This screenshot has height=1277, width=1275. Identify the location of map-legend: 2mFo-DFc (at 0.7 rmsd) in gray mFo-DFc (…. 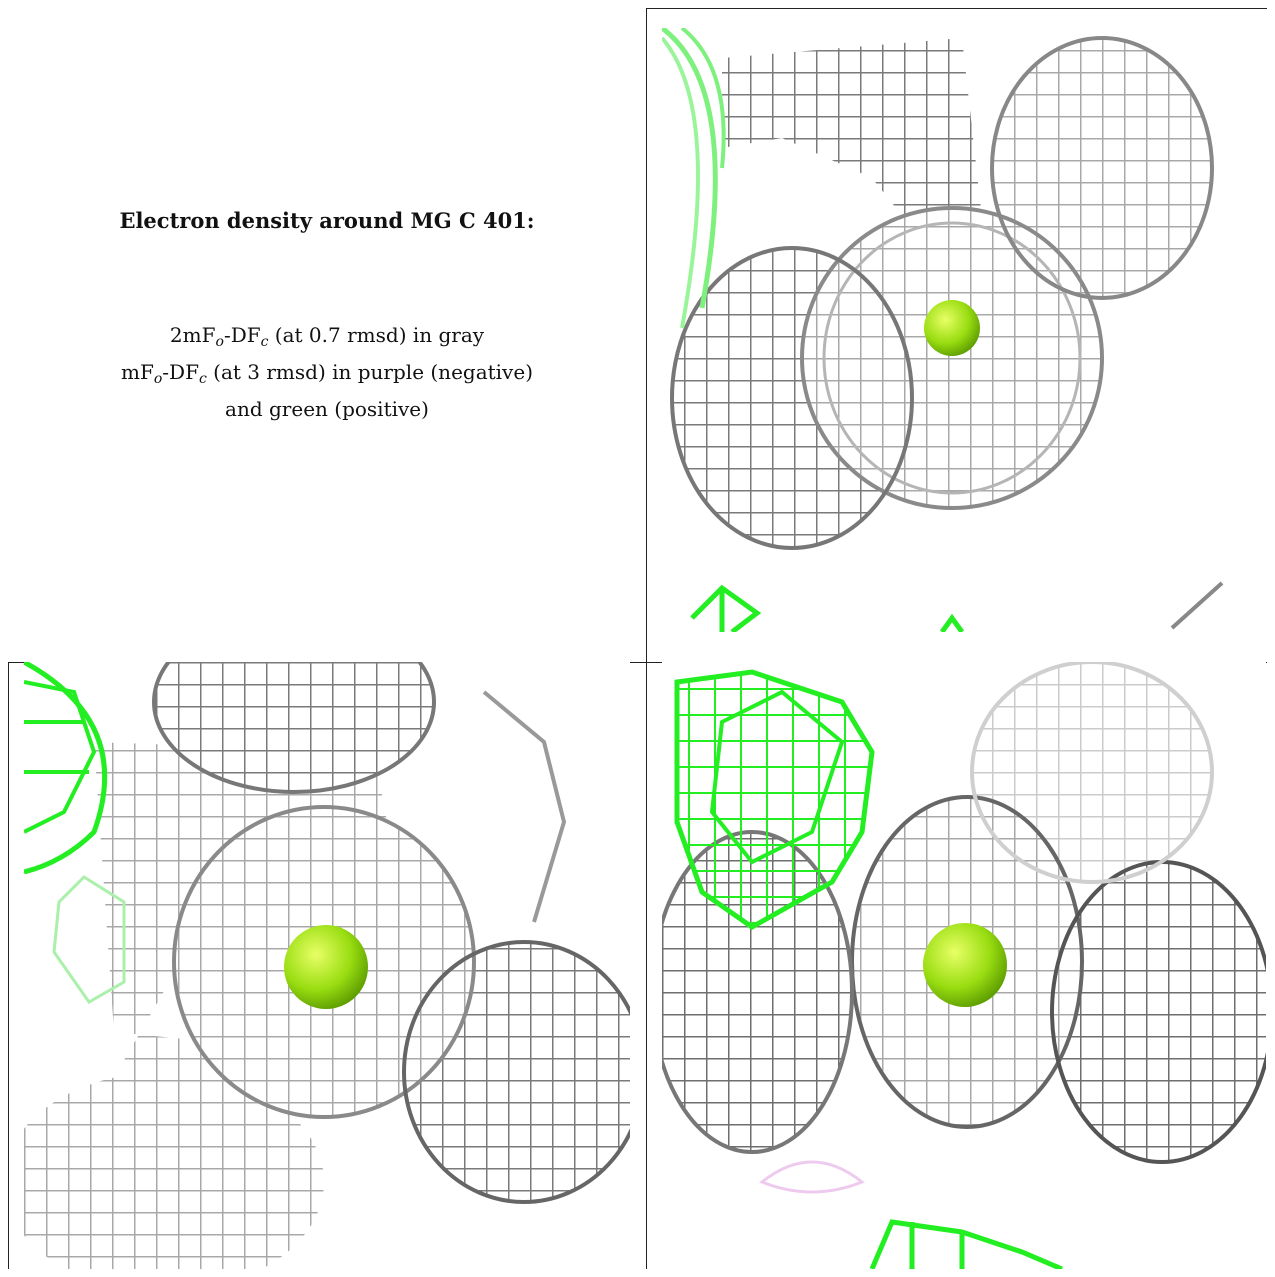
(327, 372).